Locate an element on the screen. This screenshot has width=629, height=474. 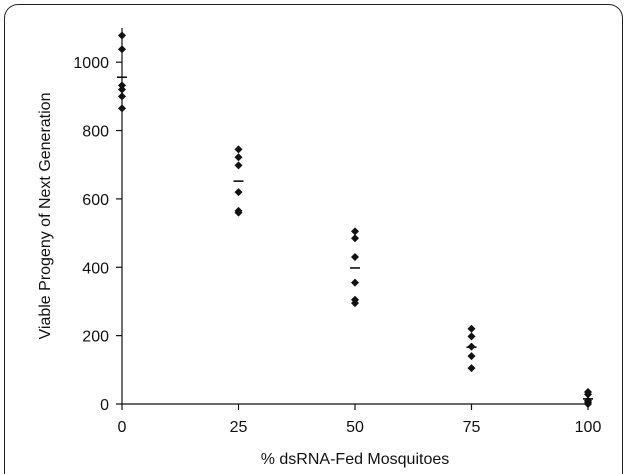
y-tick-label: 400 is located at coordinates (95, 268).